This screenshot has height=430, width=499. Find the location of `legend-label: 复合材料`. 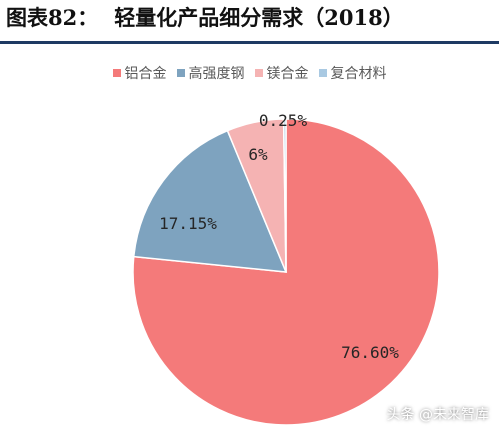

legend-label: 复合材料 is located at coordinates (358, 74).